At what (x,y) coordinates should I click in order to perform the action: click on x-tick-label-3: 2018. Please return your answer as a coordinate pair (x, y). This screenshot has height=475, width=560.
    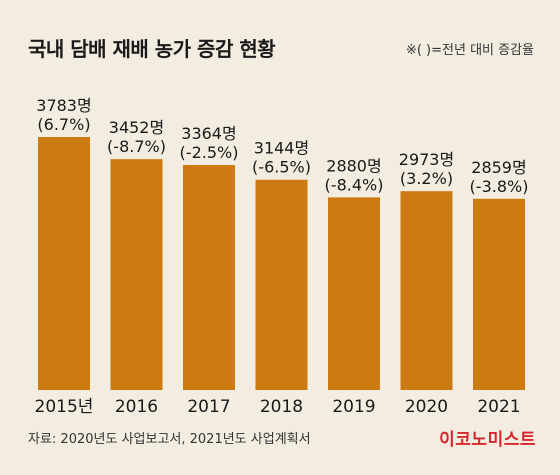
    Looking at the image, I should click on (281, 407).